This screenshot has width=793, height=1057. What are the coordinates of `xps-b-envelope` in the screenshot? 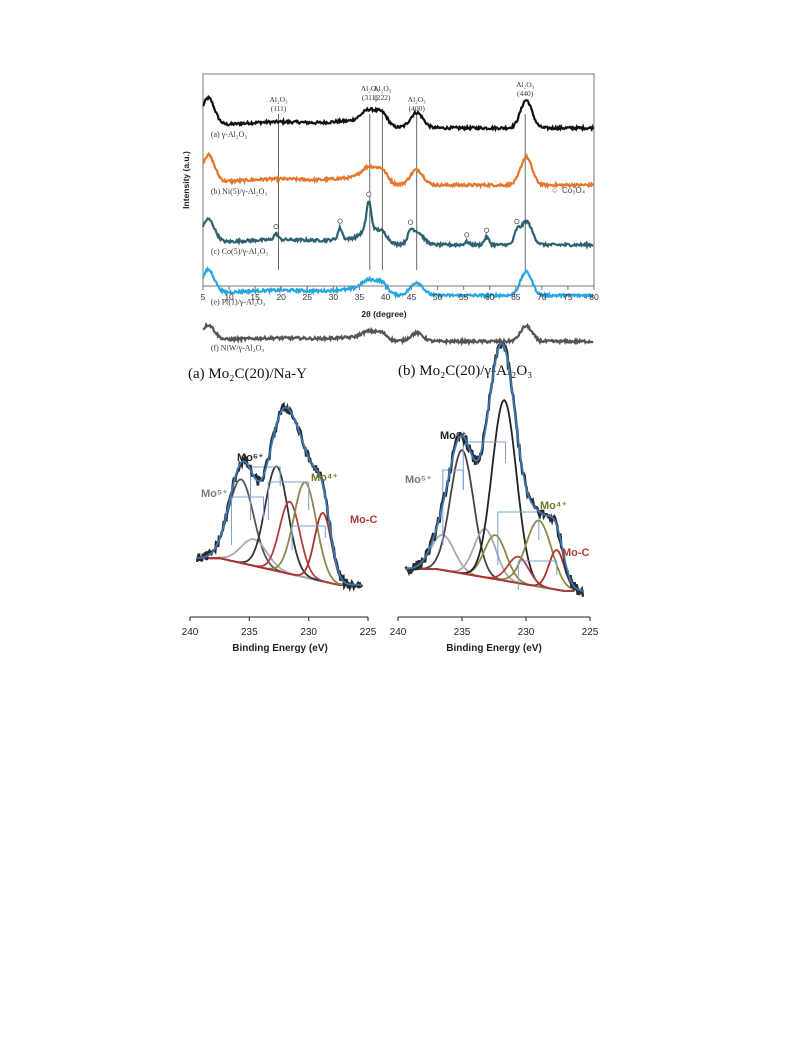 It's located at (494, 469).